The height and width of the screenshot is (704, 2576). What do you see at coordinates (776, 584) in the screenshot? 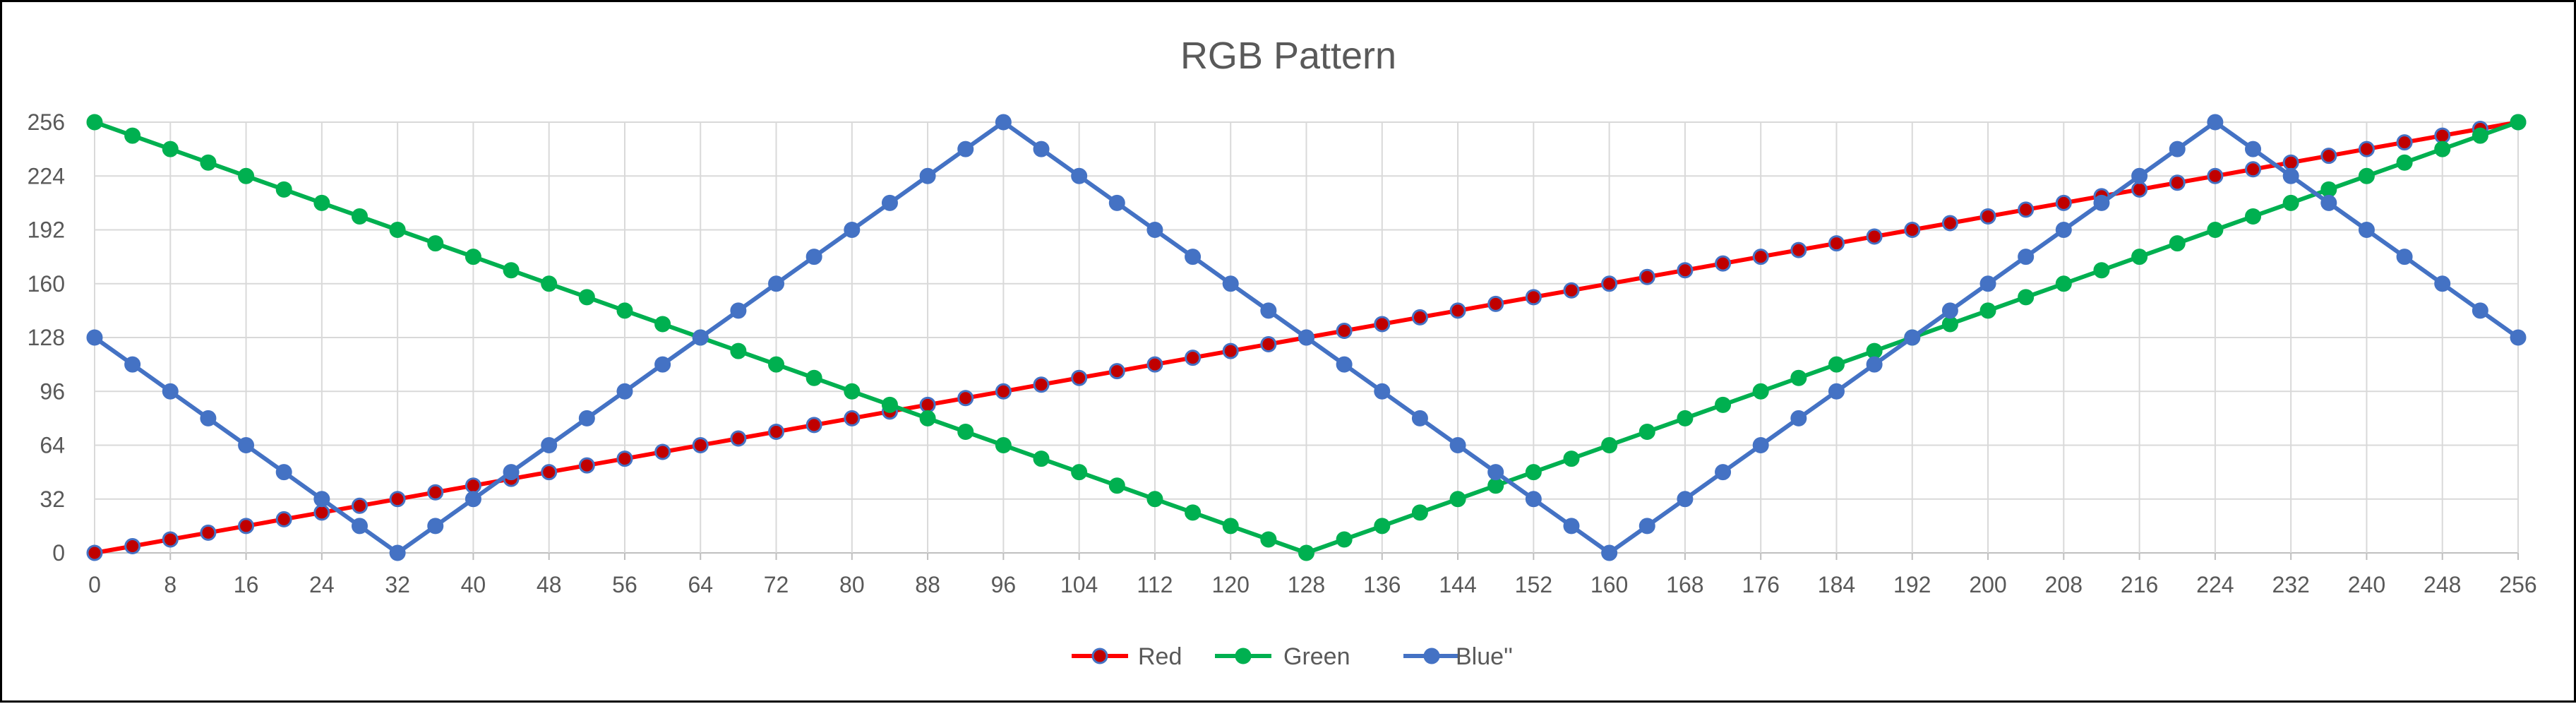
I see `x-tick-label: 72` at bounding box center [776, 584].